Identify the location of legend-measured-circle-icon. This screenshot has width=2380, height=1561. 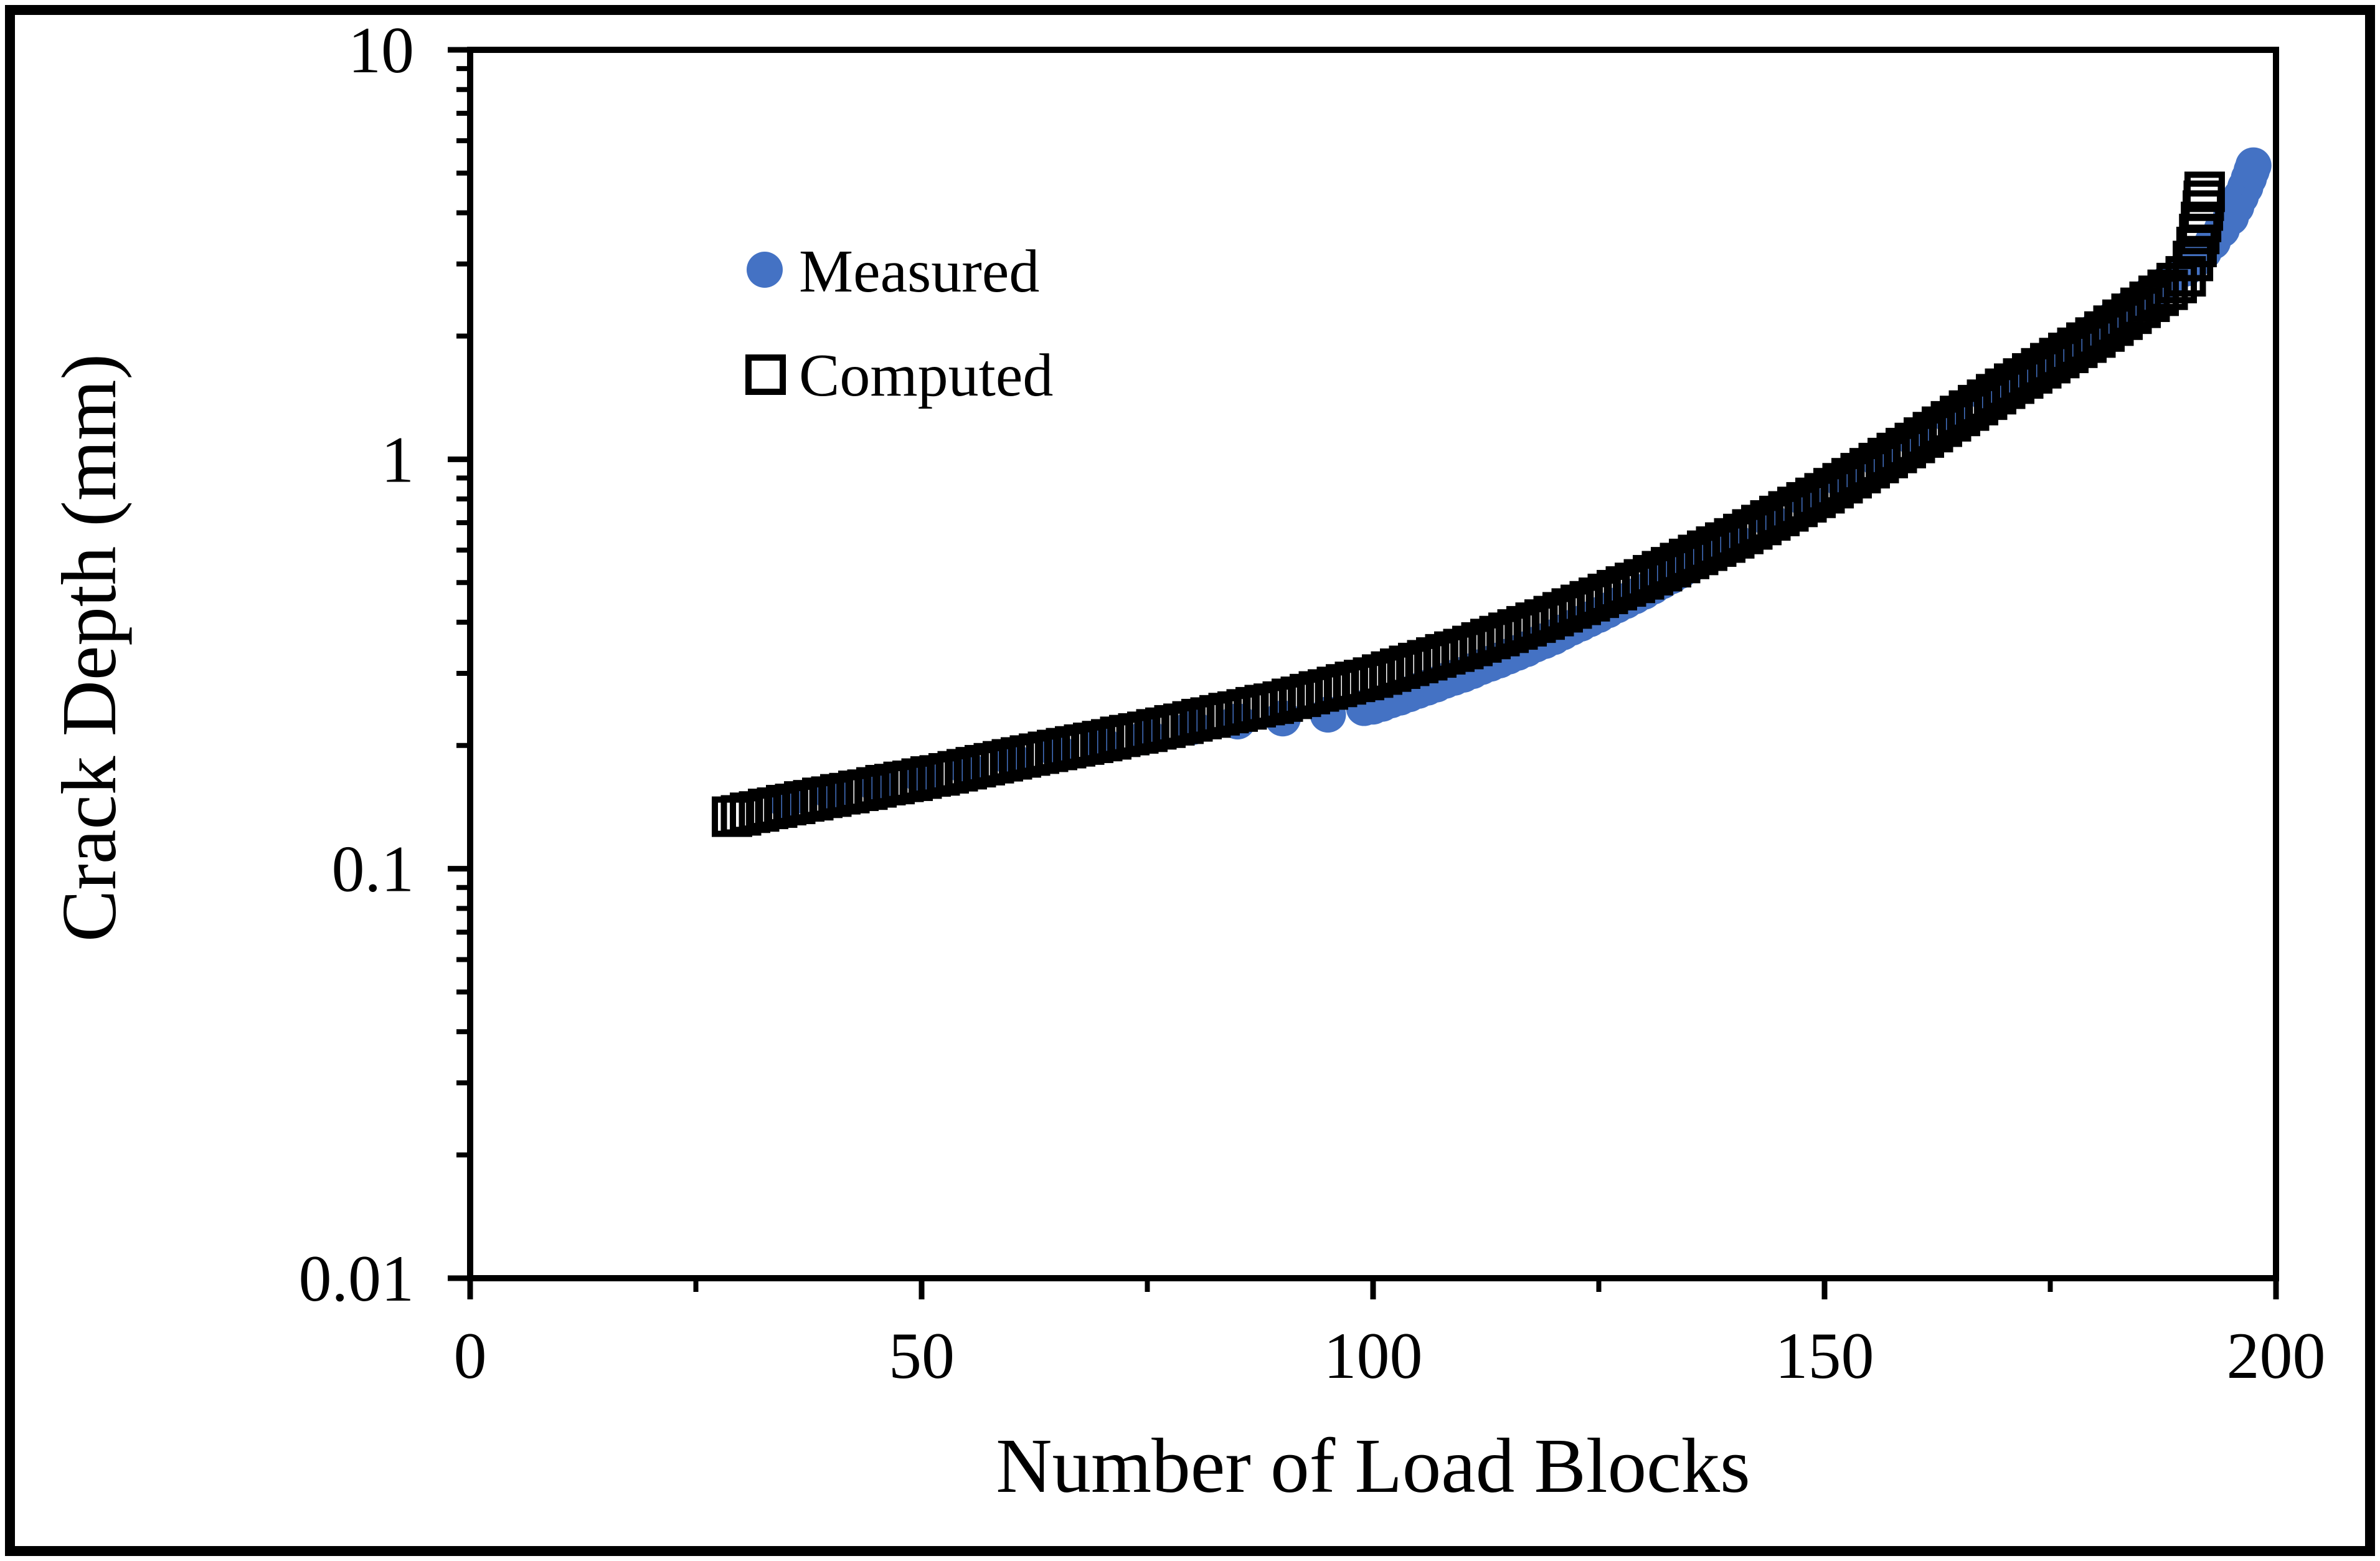
(765, 270).